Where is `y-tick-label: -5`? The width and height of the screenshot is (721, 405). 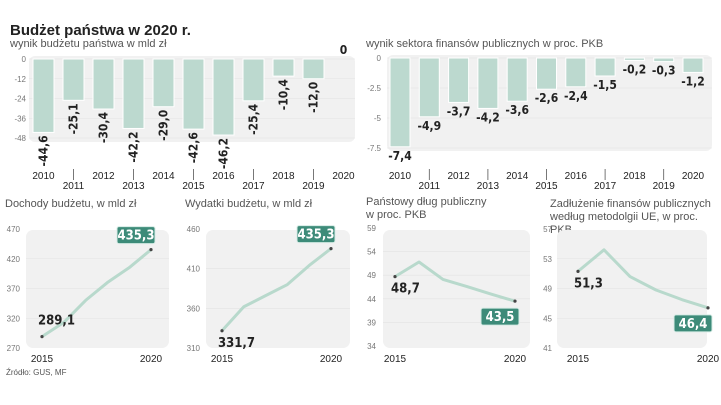 y-tick-label: -5 is located at coordinates (378, 118).